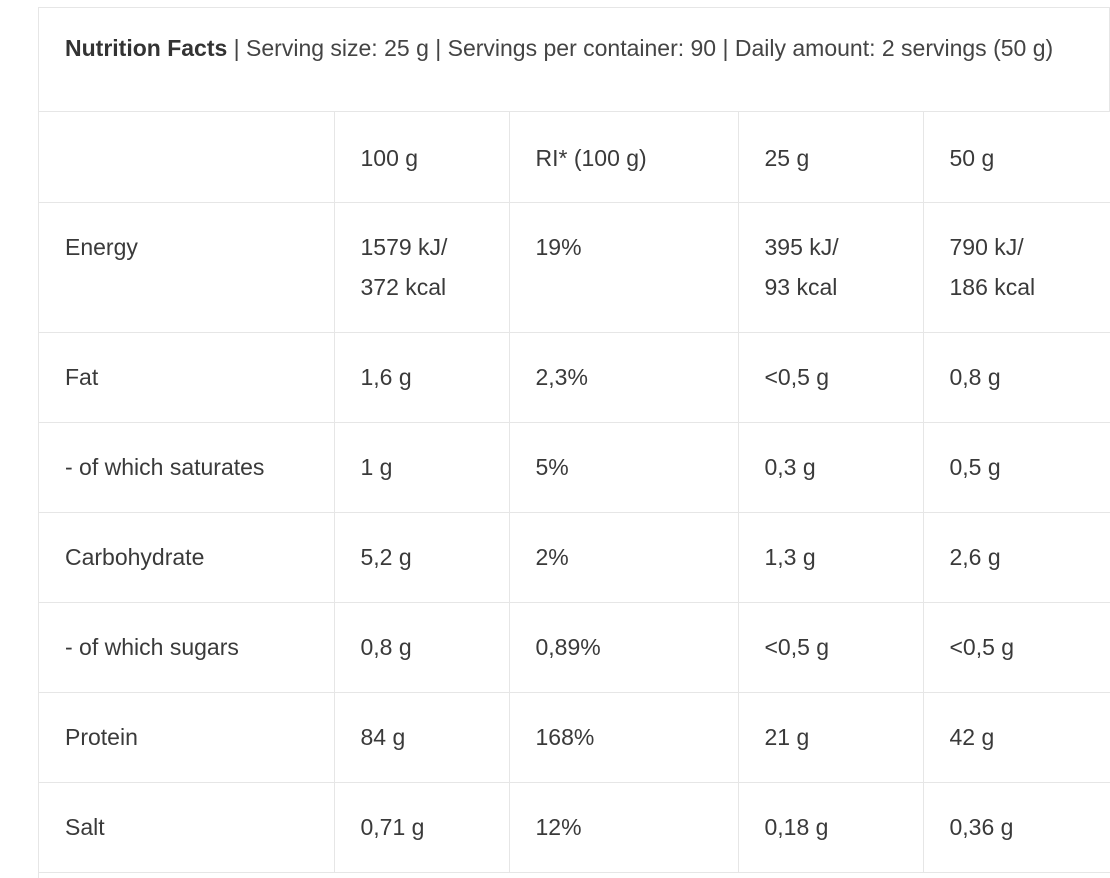 This screenshot has height=878, width=1110. Describe the element at coordinates (831, 557) in the screenshot. I see `cell-25g: 1,3 g` at that location.